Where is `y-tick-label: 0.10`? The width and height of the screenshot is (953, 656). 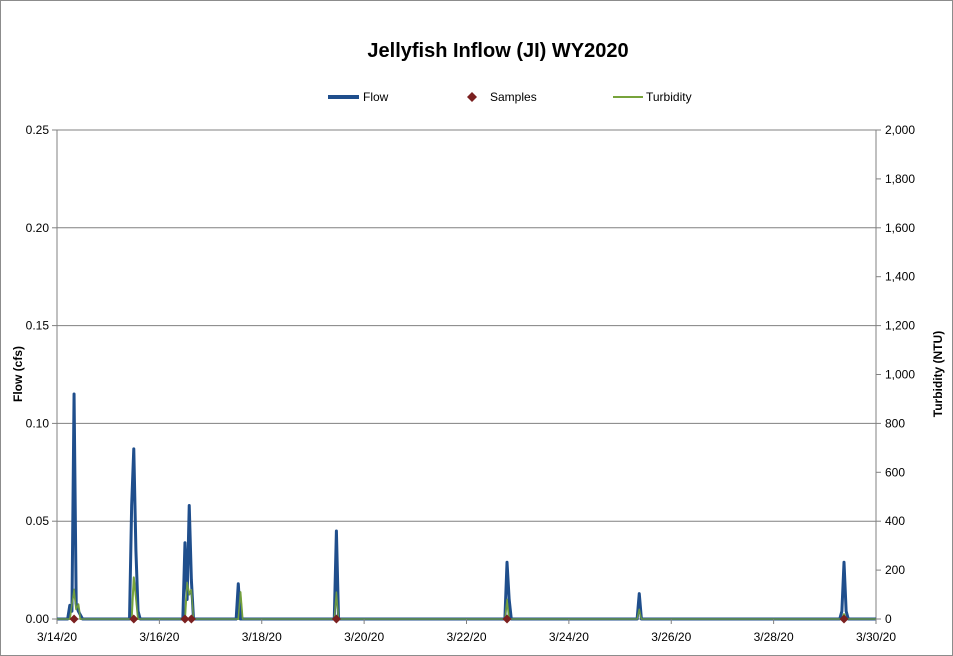
y-tick-label: 0.10 is located at coordinates (38, 423).